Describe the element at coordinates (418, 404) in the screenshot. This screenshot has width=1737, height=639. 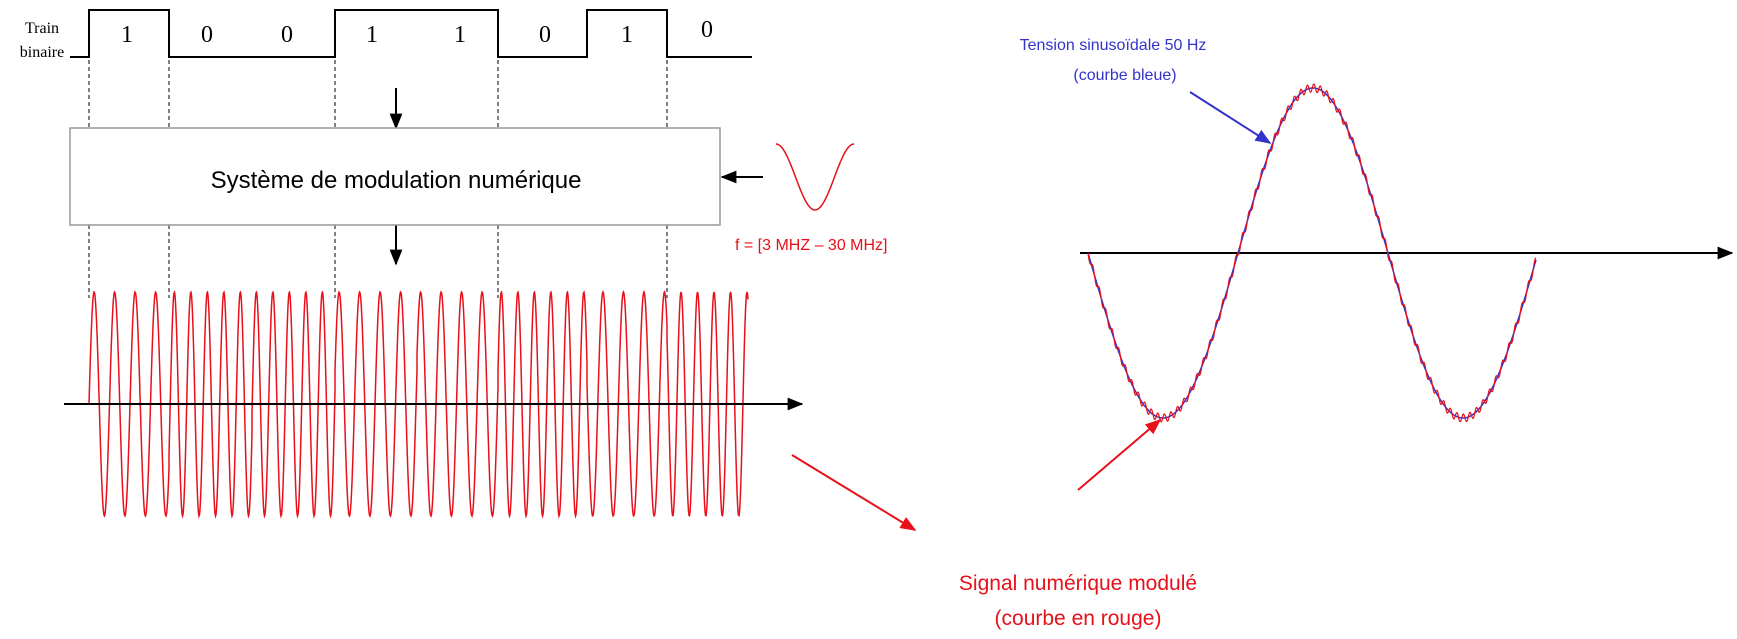
I see `modulated-signal-curve` at that location.